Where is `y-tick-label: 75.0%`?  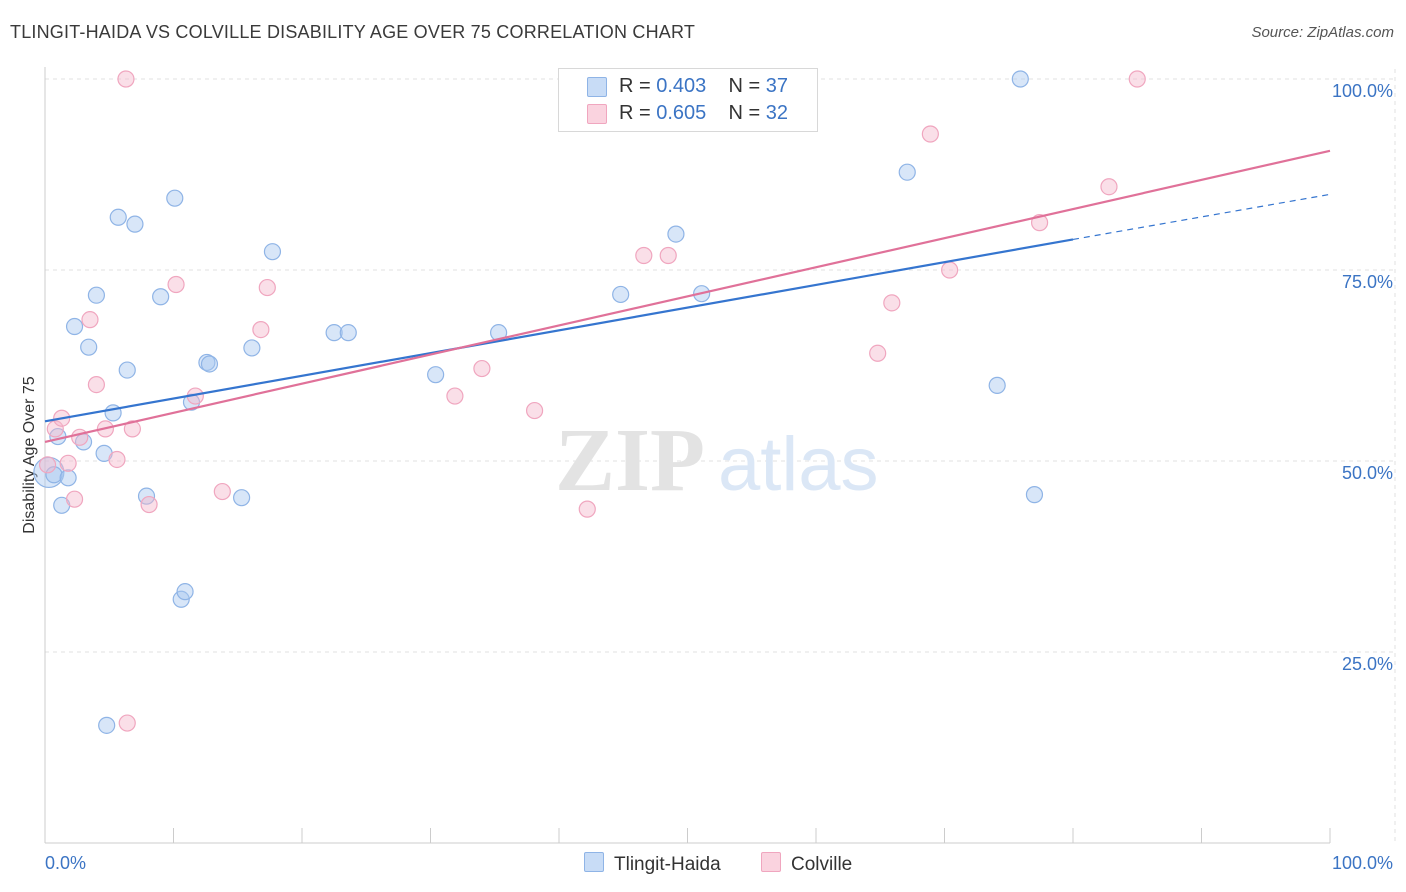 y-tick-label: 75.0% is located at coordinates (1367, 282).